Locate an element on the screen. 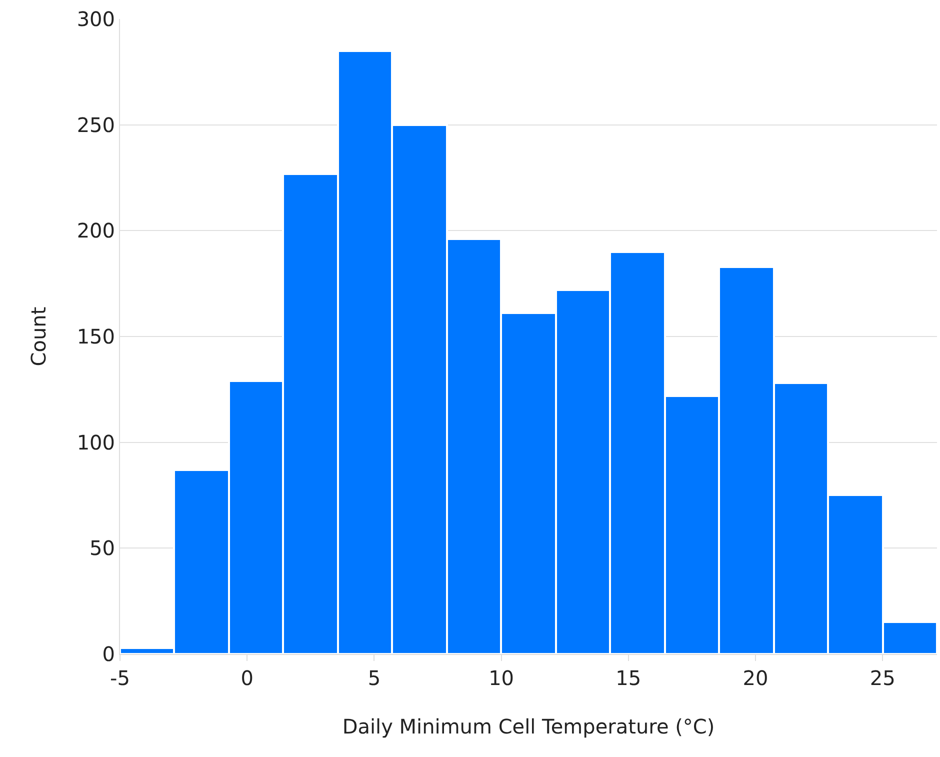 This screenshot has width=940, height=757. x-tick-label: 20 is located at coordinates (755, 678).